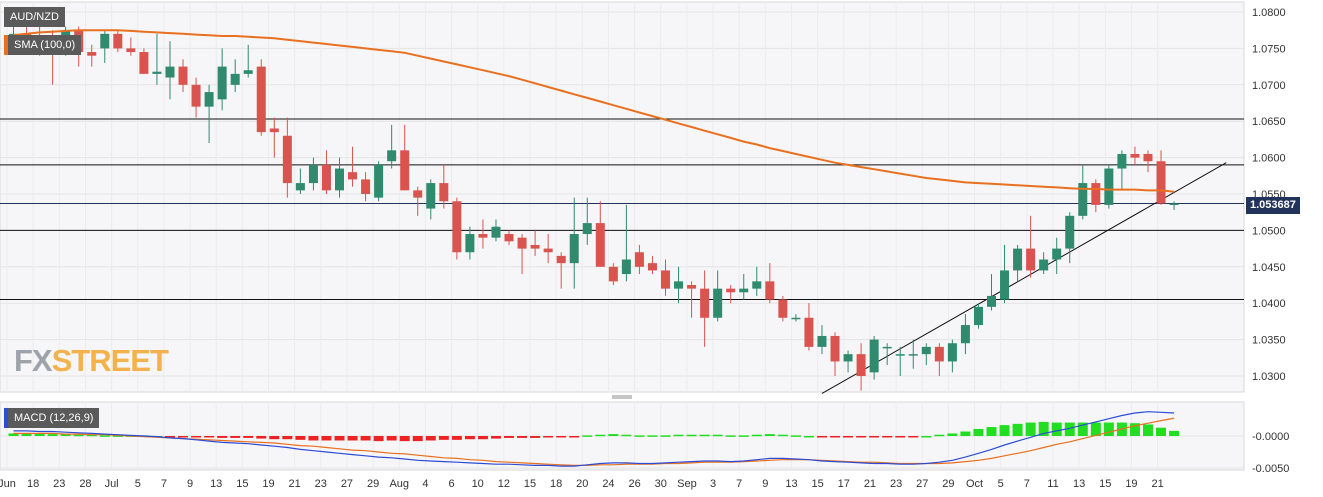 Image resolution: width=1323 pixels, height=497 pixels. I want to click on x-tick-label: 10, so click(478, 484).